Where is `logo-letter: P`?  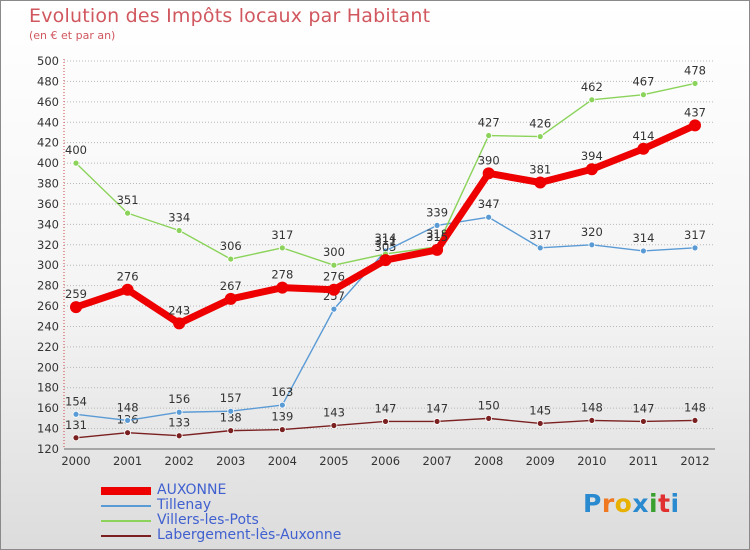 logo-letter: P is located at coordinates (592, 503).